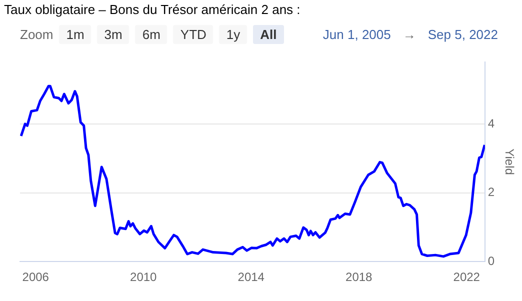 This screenshot has width=522, height=301. What do you see at coordinates (359, 277) in the screenshot?
I see `x-tick-label: 2018` at bounding box center [359, 277].